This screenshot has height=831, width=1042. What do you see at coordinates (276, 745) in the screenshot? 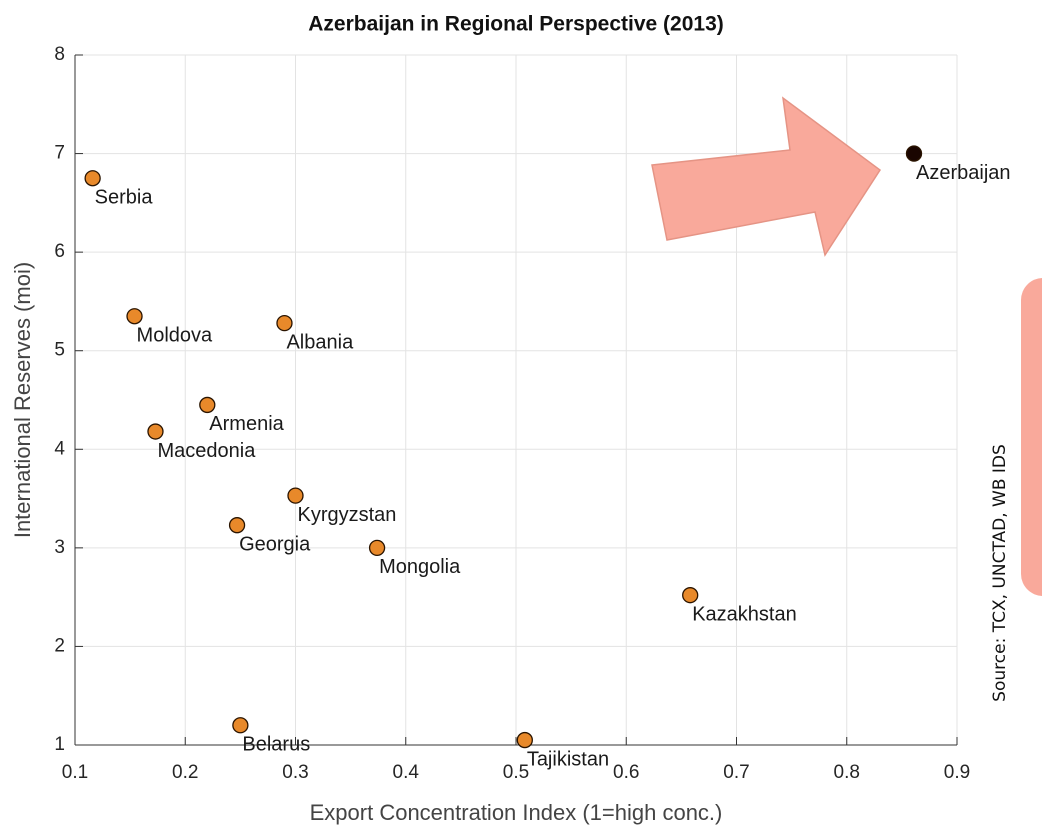
I see `point-label: Belarus` at bounding box center [276, 745].